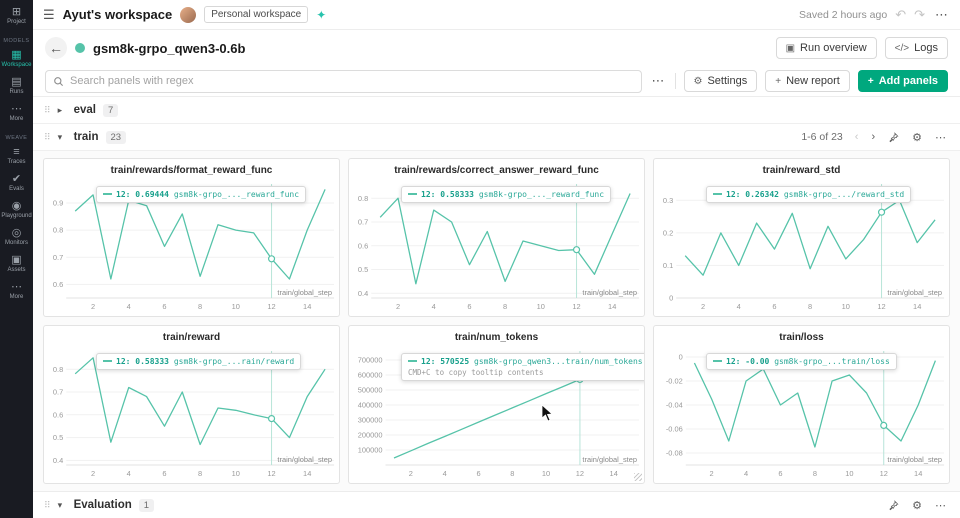 This screenshot has height=518, width=960. I want to click on sidebar-item-more-models: ⋯ More, so click(16, 112).